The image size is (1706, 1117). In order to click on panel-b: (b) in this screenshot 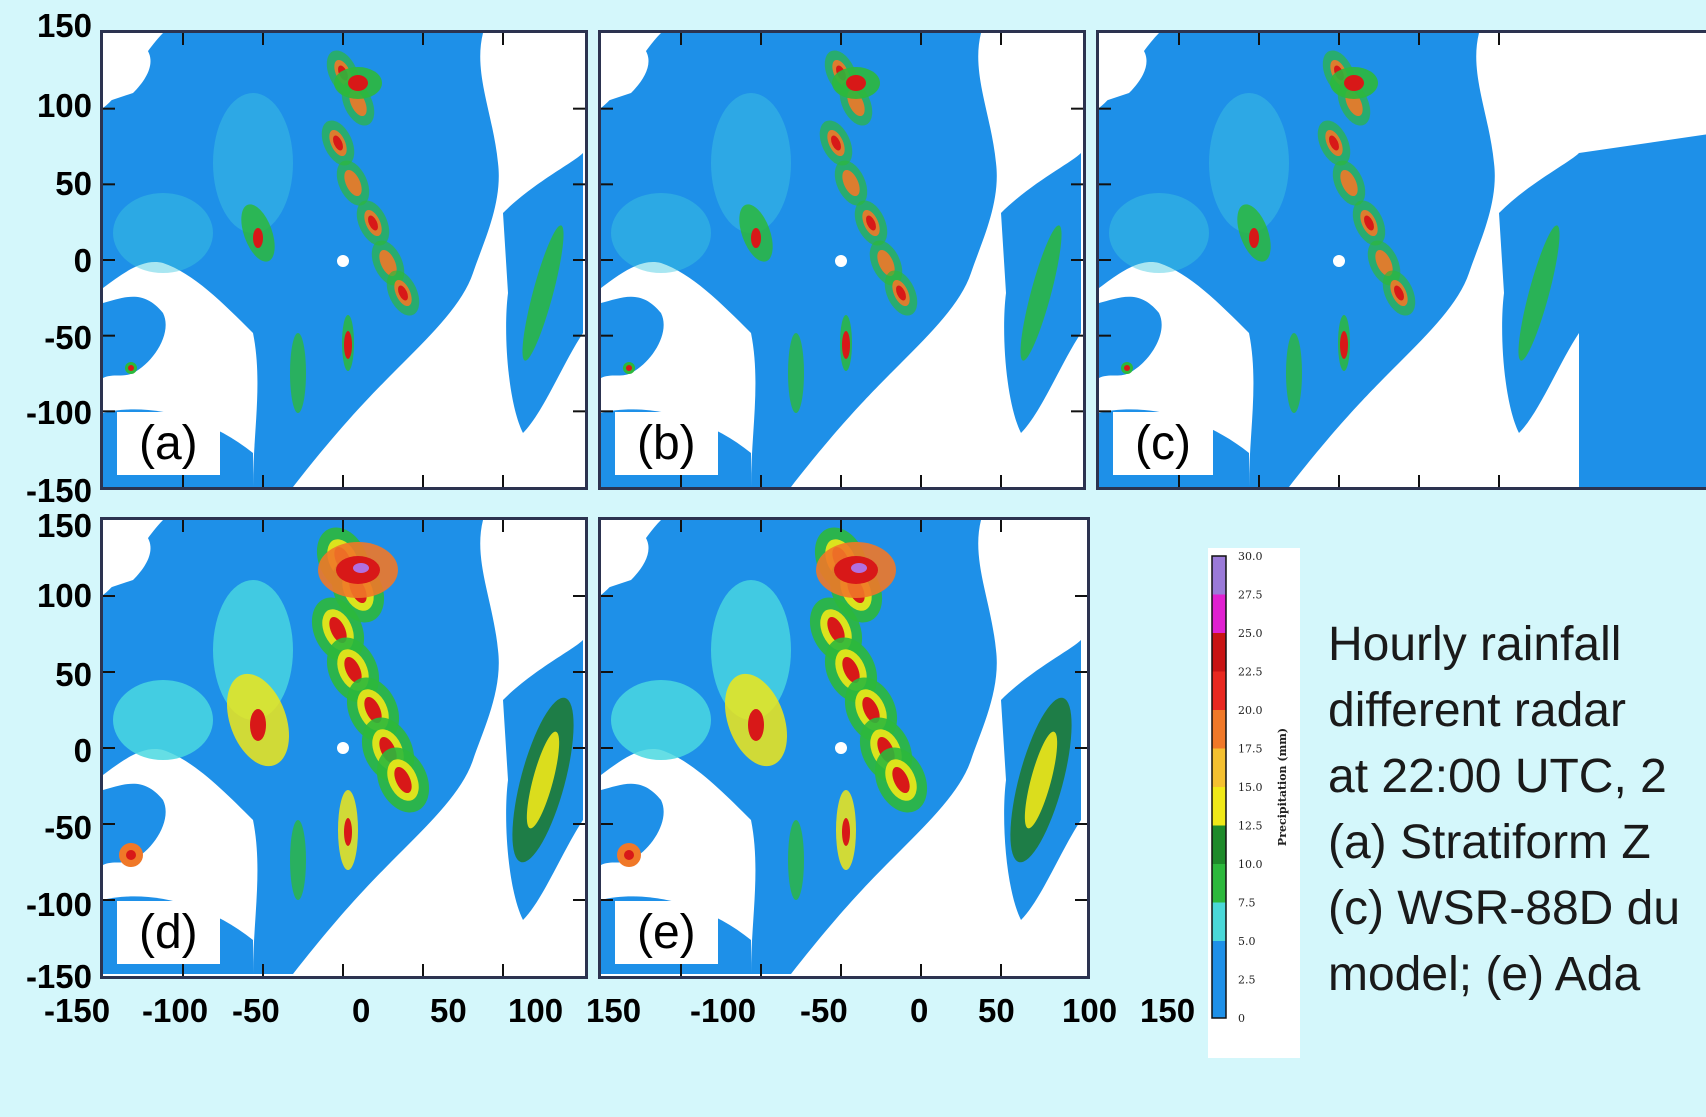, I will do `click(842, 260)`.